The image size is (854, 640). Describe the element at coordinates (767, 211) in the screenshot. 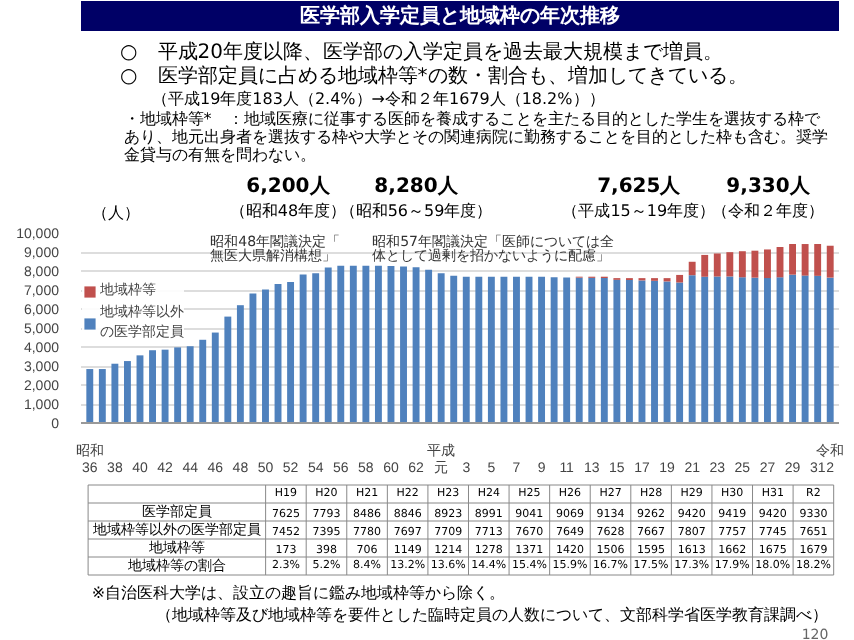

I see `text: （令和２年度）` at that location.